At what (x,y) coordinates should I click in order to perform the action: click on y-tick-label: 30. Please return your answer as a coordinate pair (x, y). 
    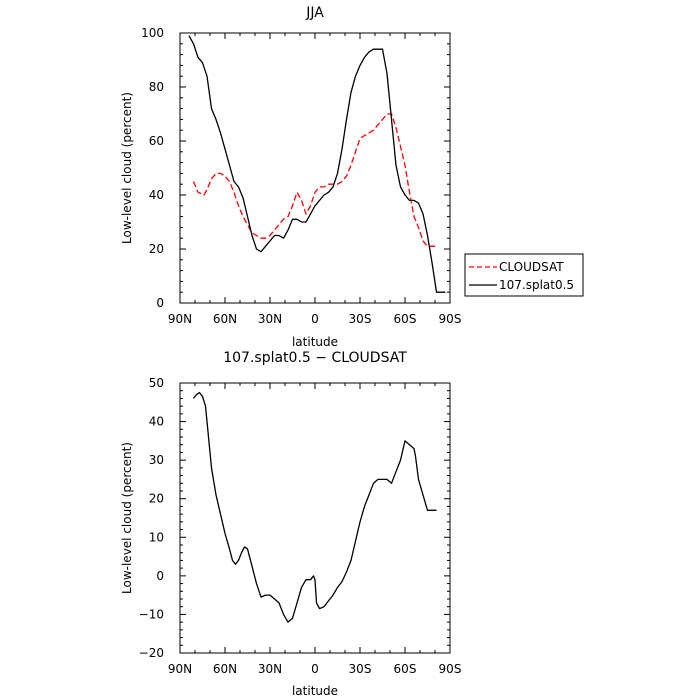
    Looking at the image, I should click on (156, 460).